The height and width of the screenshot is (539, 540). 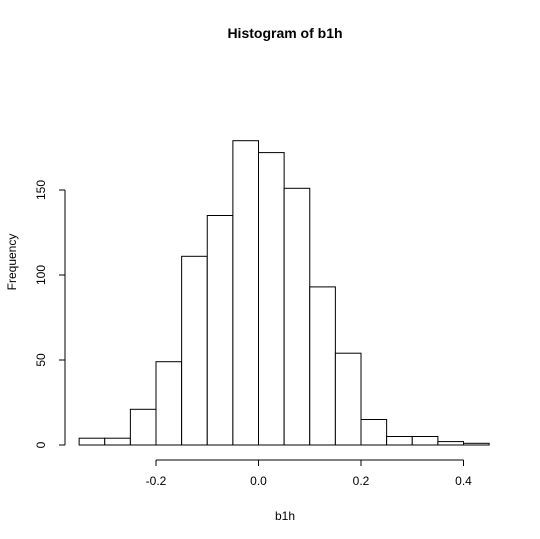 What do you see at coordinates (50, 314) in the screenshot?
I see `y-axis: 0 50 100 150` at bounding box center [50, 314].